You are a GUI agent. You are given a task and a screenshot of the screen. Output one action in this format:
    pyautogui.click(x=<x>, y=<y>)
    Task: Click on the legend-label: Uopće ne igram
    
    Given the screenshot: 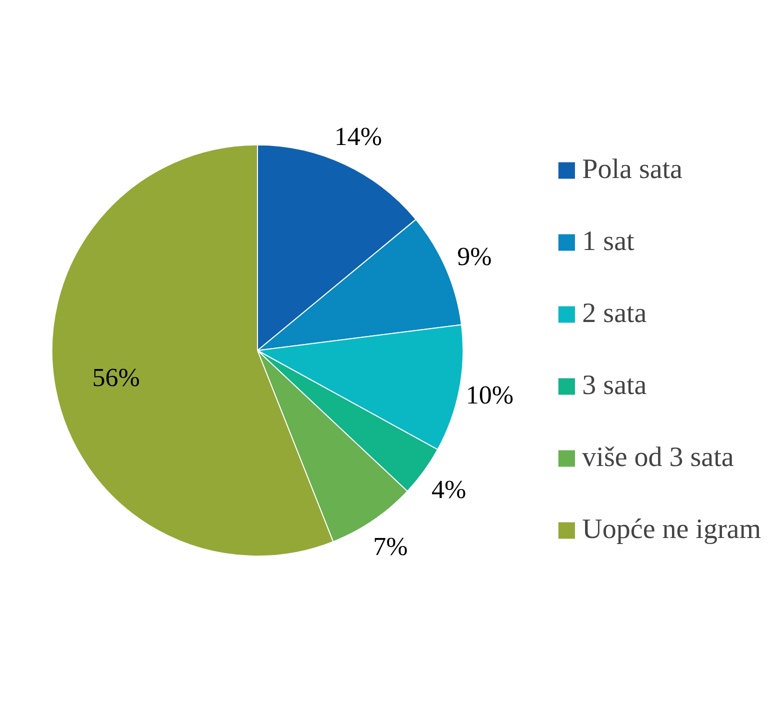 What is the action you would take?
    pyautogui.click(x=671, y=530)
    